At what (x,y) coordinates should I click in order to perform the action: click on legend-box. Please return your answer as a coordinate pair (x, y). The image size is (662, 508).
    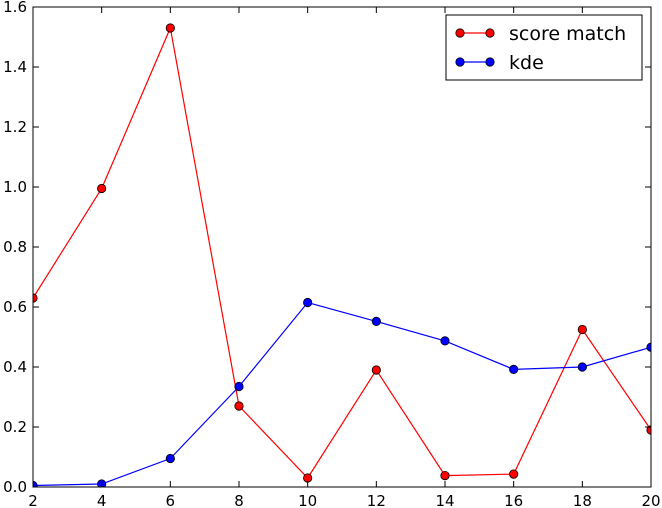
    Looking at the image, I should click on (544, 47).